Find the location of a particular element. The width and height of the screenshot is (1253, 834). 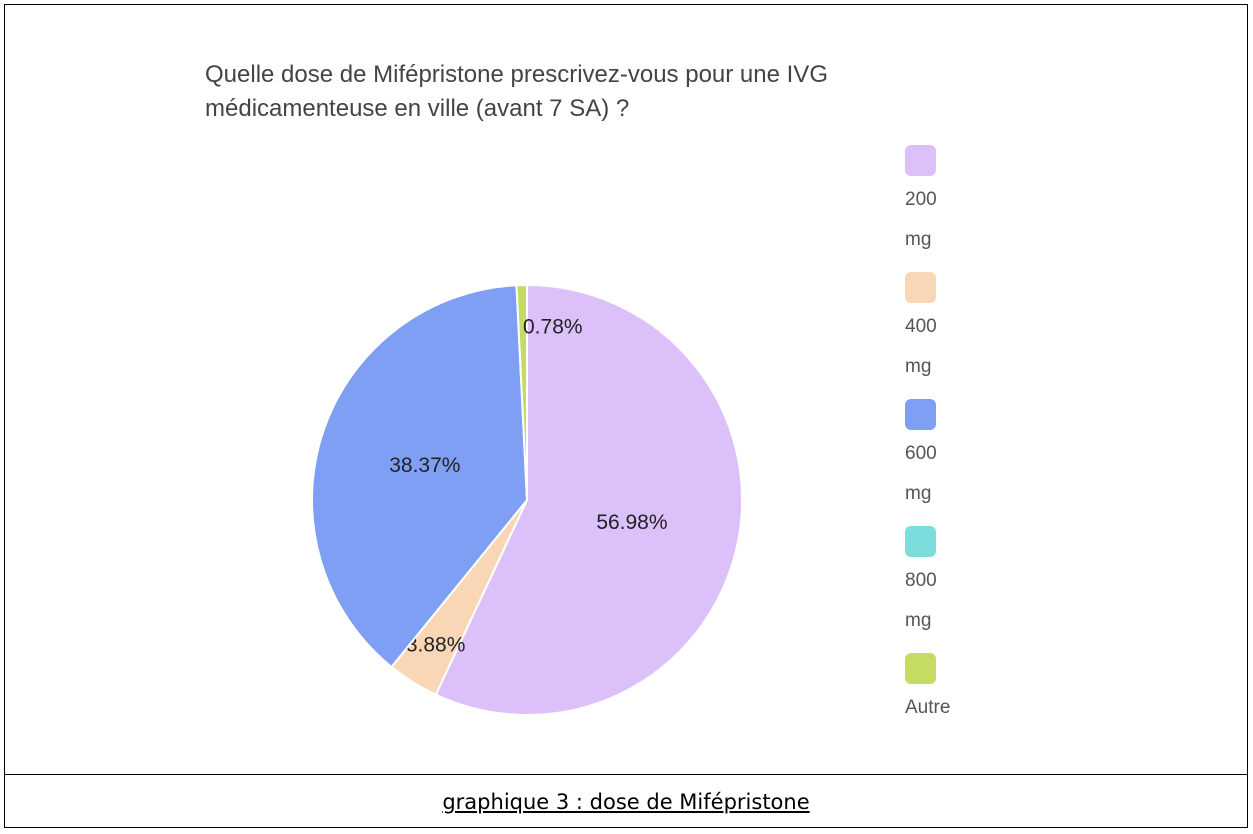

slice-label: 38.37% is located at coordinates (424, 465).